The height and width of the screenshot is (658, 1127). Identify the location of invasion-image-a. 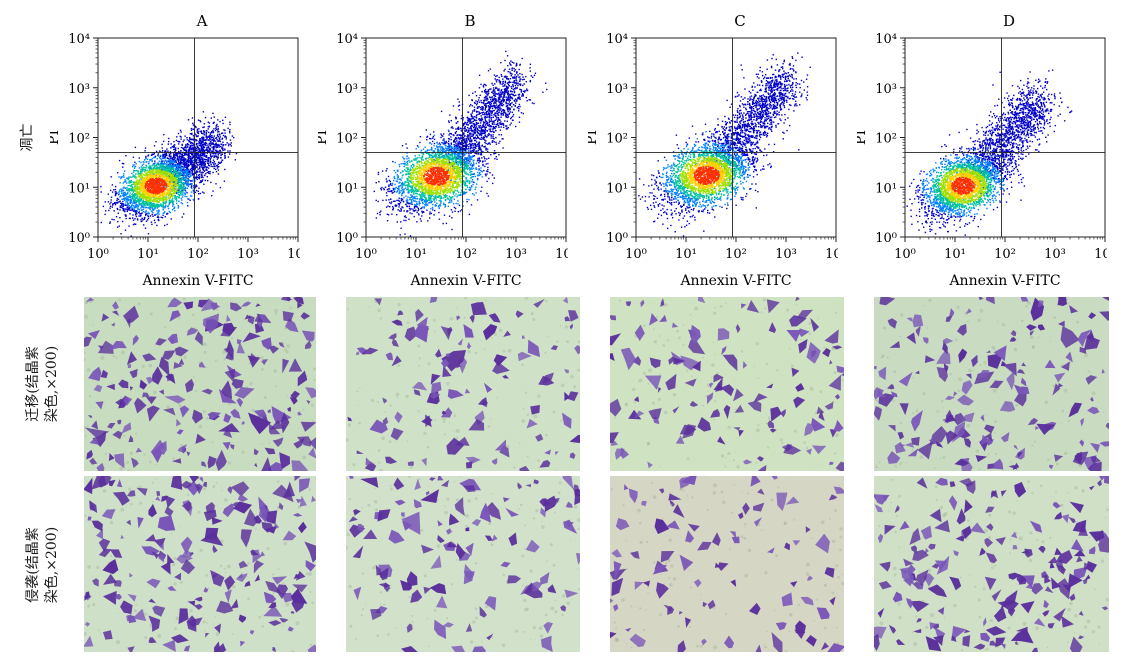
(200, 564).